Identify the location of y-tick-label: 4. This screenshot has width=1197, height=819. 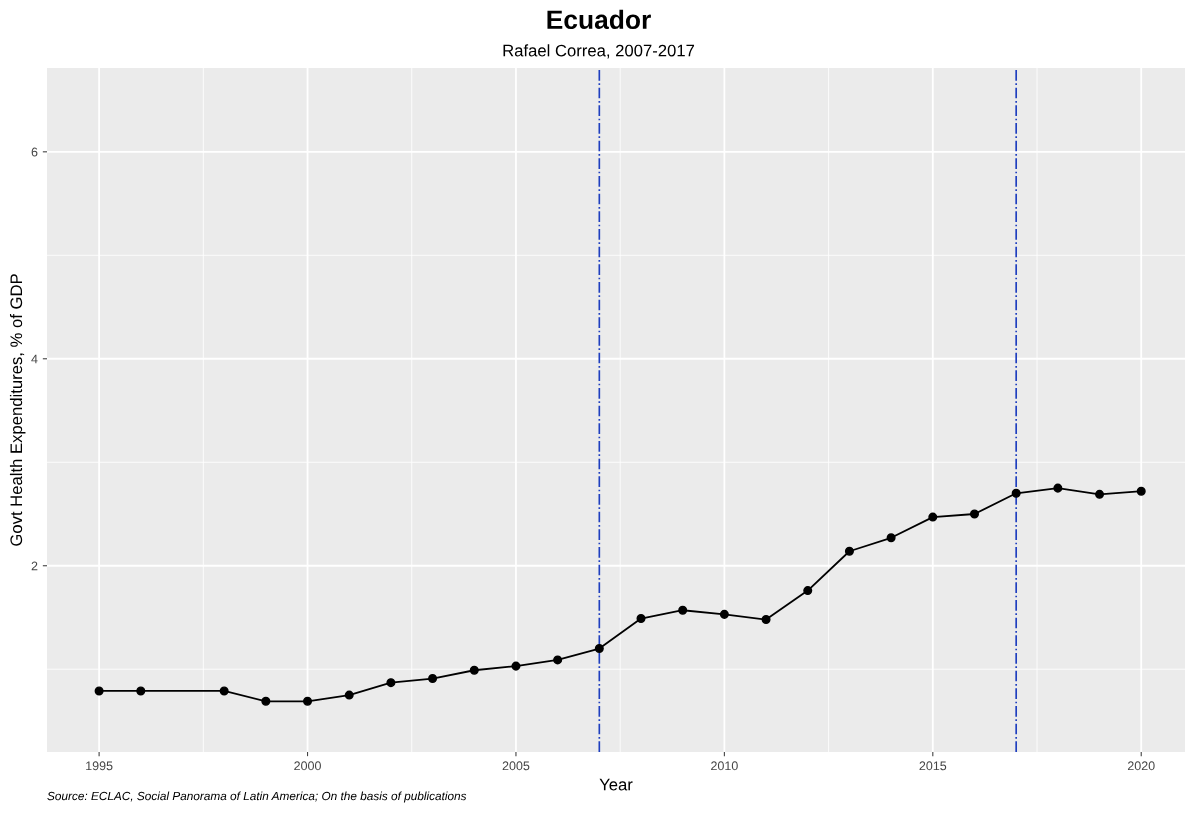
(34, 359).